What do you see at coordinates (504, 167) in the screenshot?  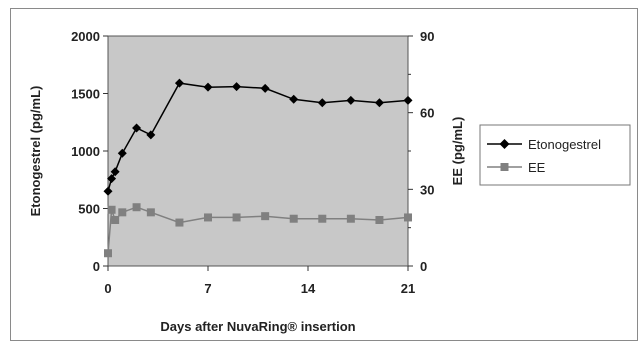 I see `legend-marker-ee` at bounding box center [504, 167].